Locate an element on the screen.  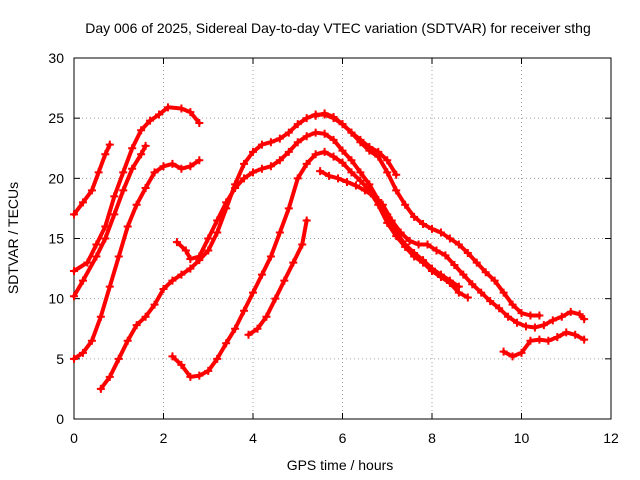
y-tick-label: 30 is located at coordinates (56, 58).